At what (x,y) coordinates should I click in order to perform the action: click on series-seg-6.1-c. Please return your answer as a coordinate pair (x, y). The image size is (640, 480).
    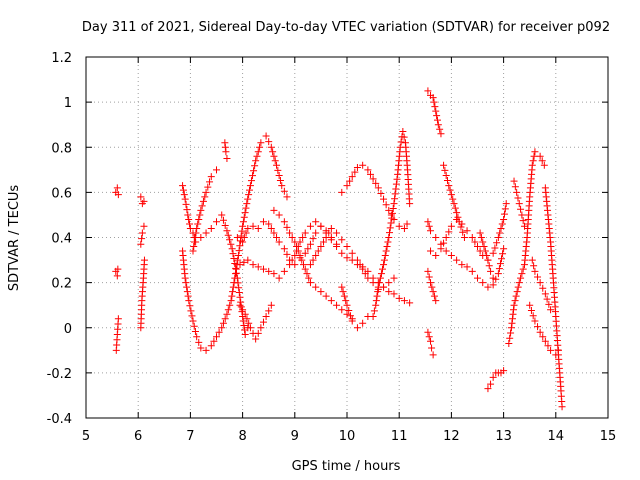
    Looking at the image, I should click on (142, 294).